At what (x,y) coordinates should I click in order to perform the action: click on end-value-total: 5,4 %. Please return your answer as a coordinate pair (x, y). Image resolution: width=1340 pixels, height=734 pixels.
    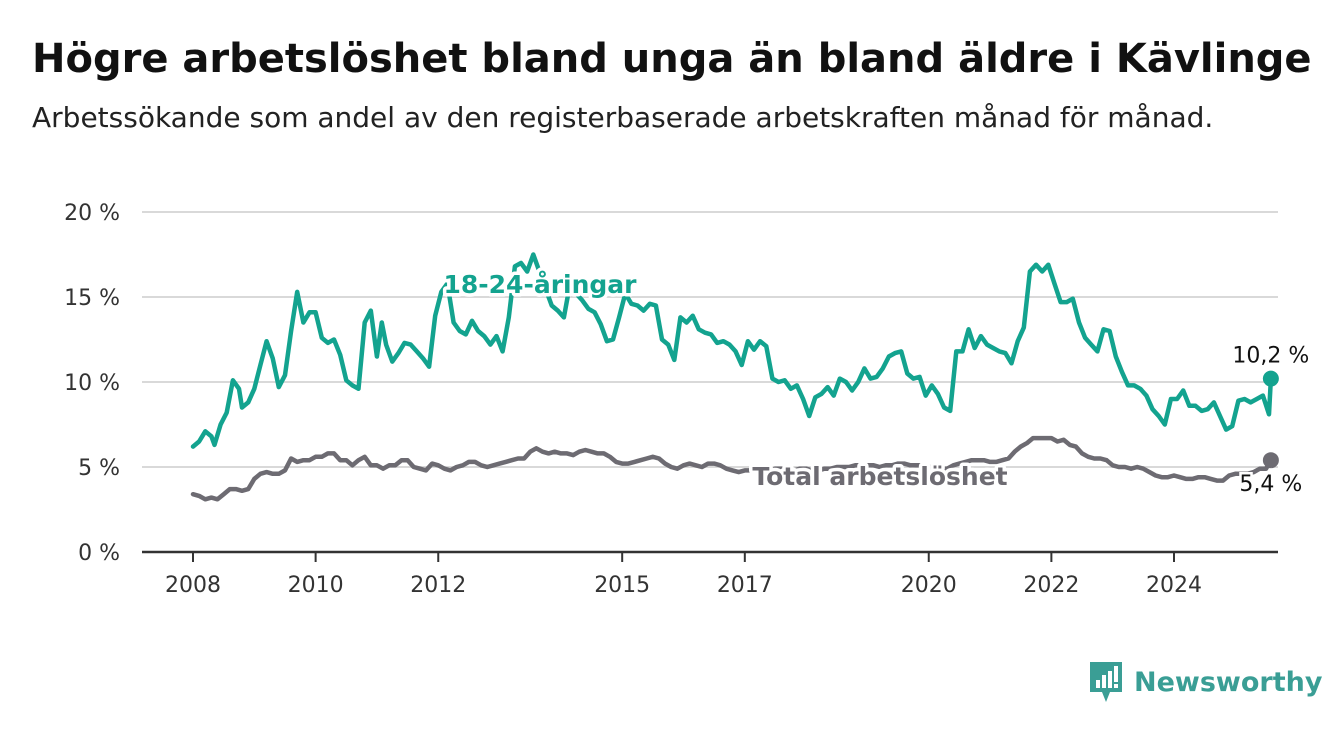
    Looking at the image, I should click on (1270, 484).